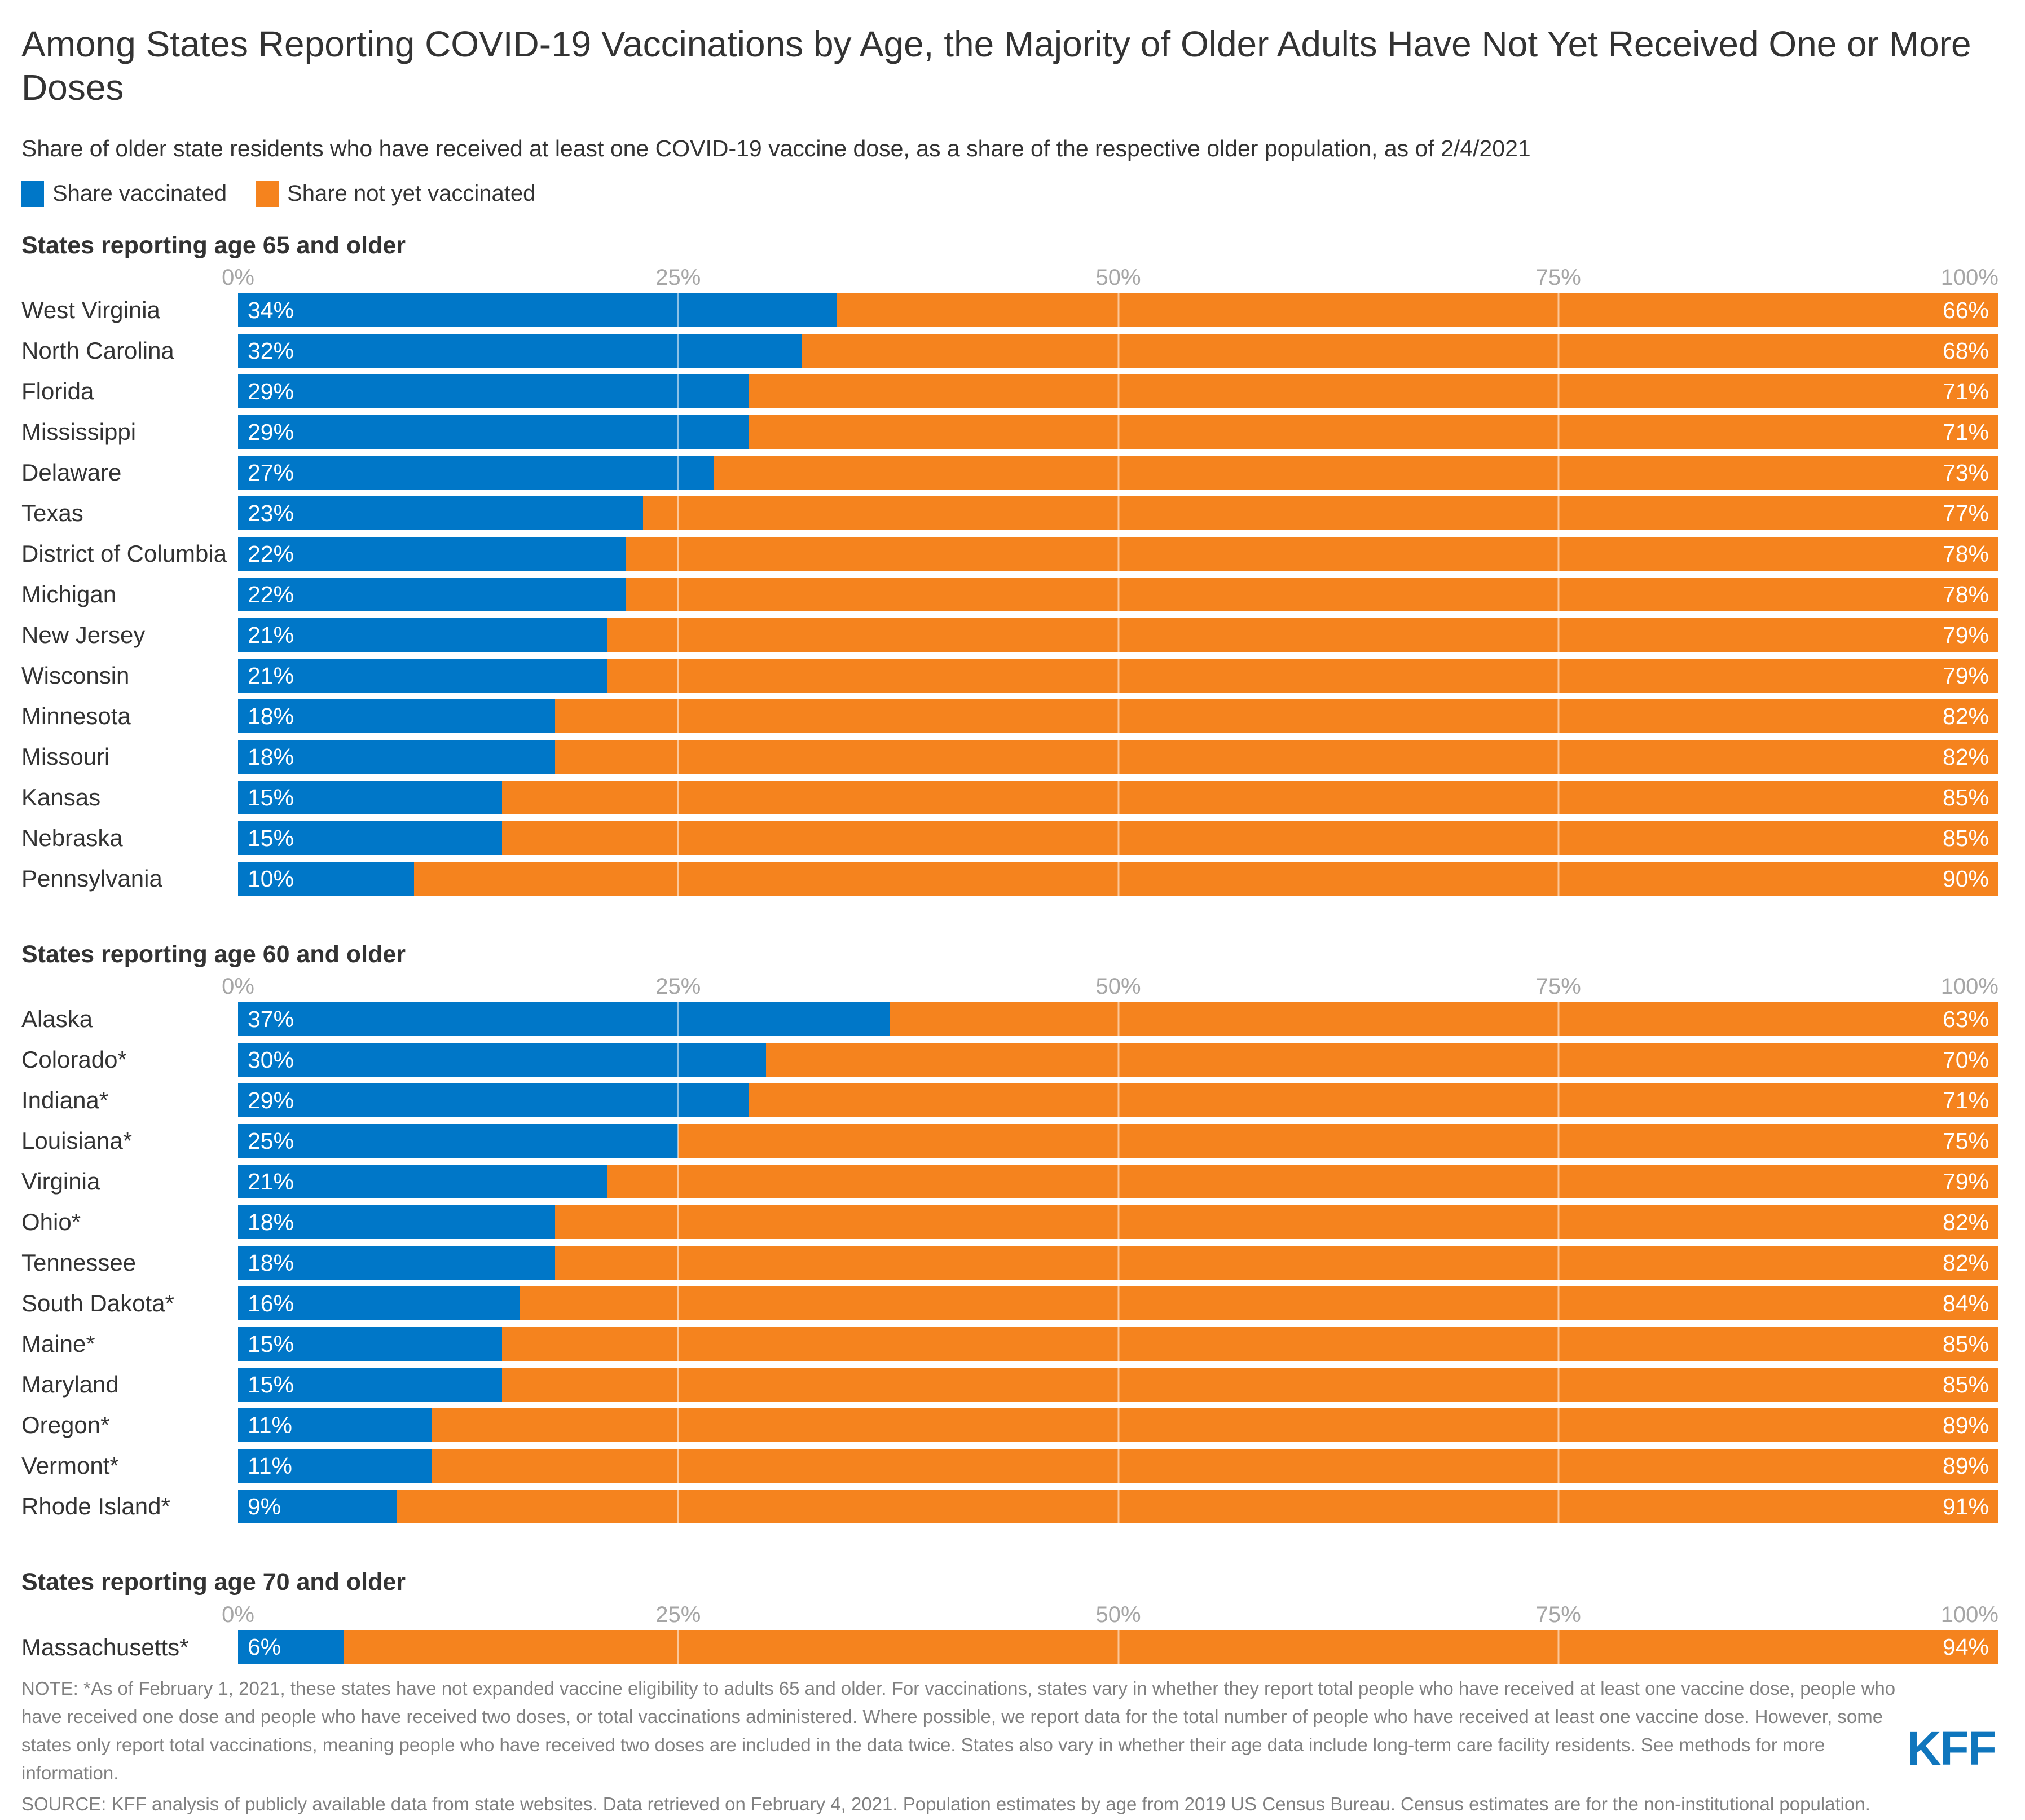 The width and height of the screenshot is (2025, 1820). I want to click on chart-row: District of Columbia 22% 78%, so click(1009, 554).